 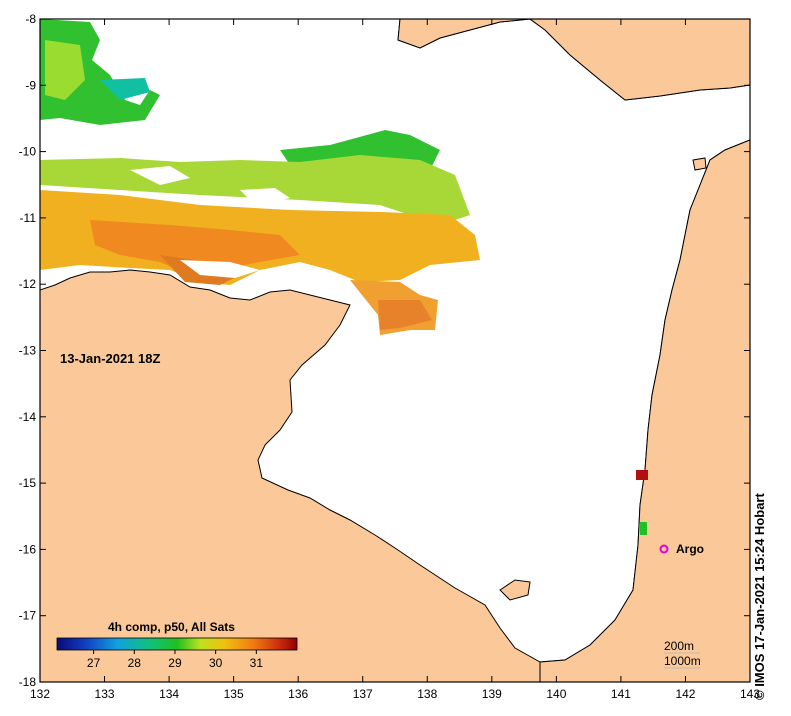 What do you see at coordinates (110, 358) in the screenshot?
I see `date-label: 13-Jan-2021 18Z` at bounding box center [110, 358].